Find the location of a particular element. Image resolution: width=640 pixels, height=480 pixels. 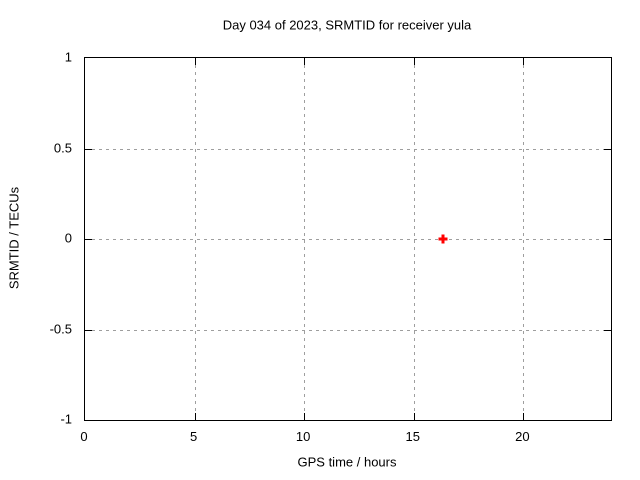

y-tick-label: -0.5 is located at coordinates (60, 328).